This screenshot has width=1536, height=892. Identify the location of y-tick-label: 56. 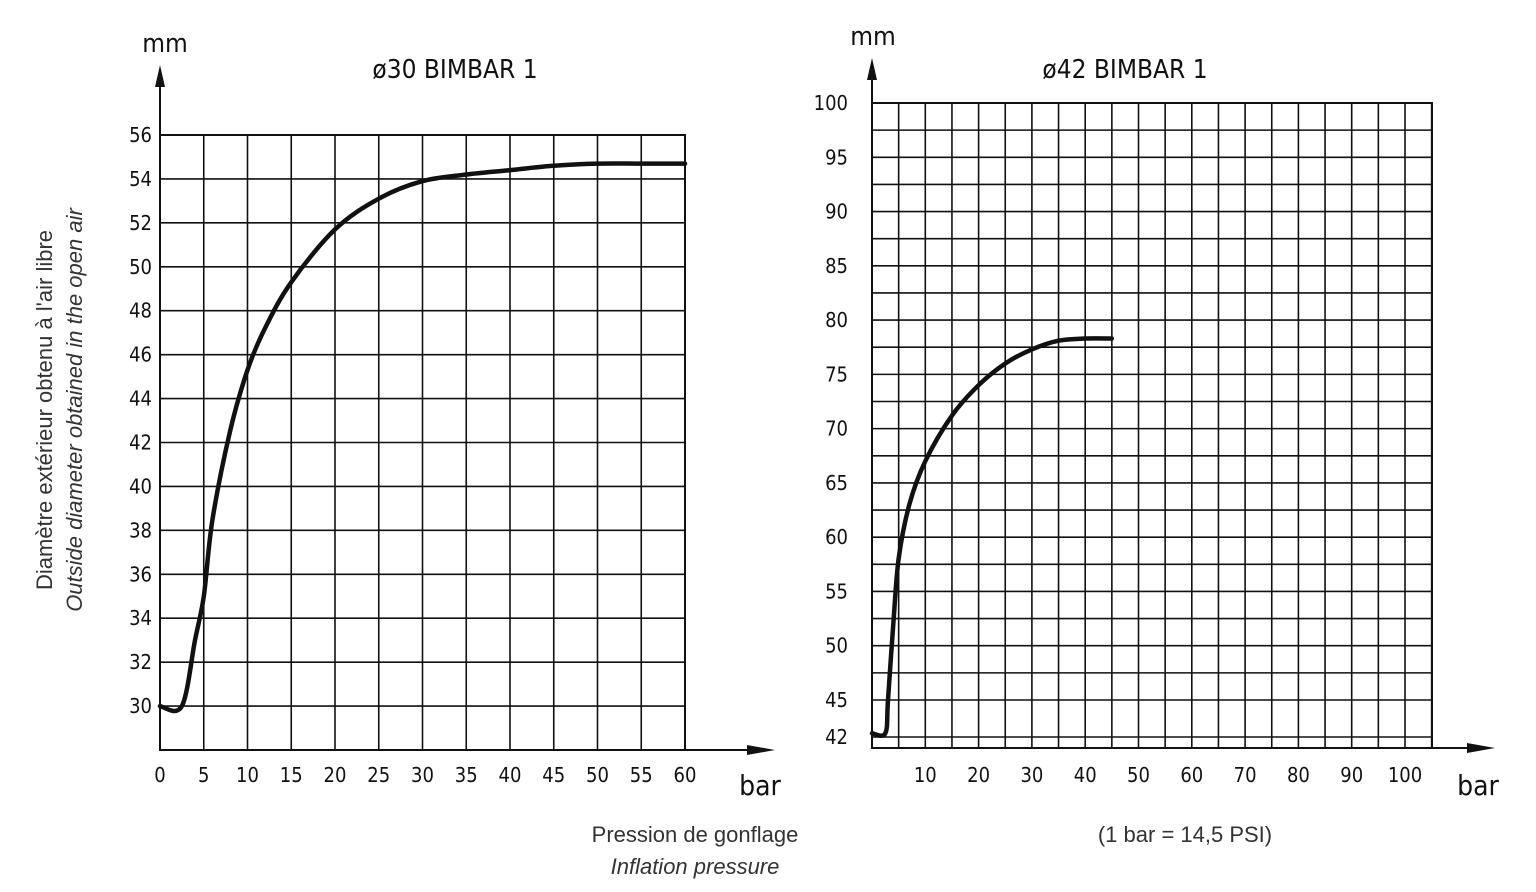
(140, 135).